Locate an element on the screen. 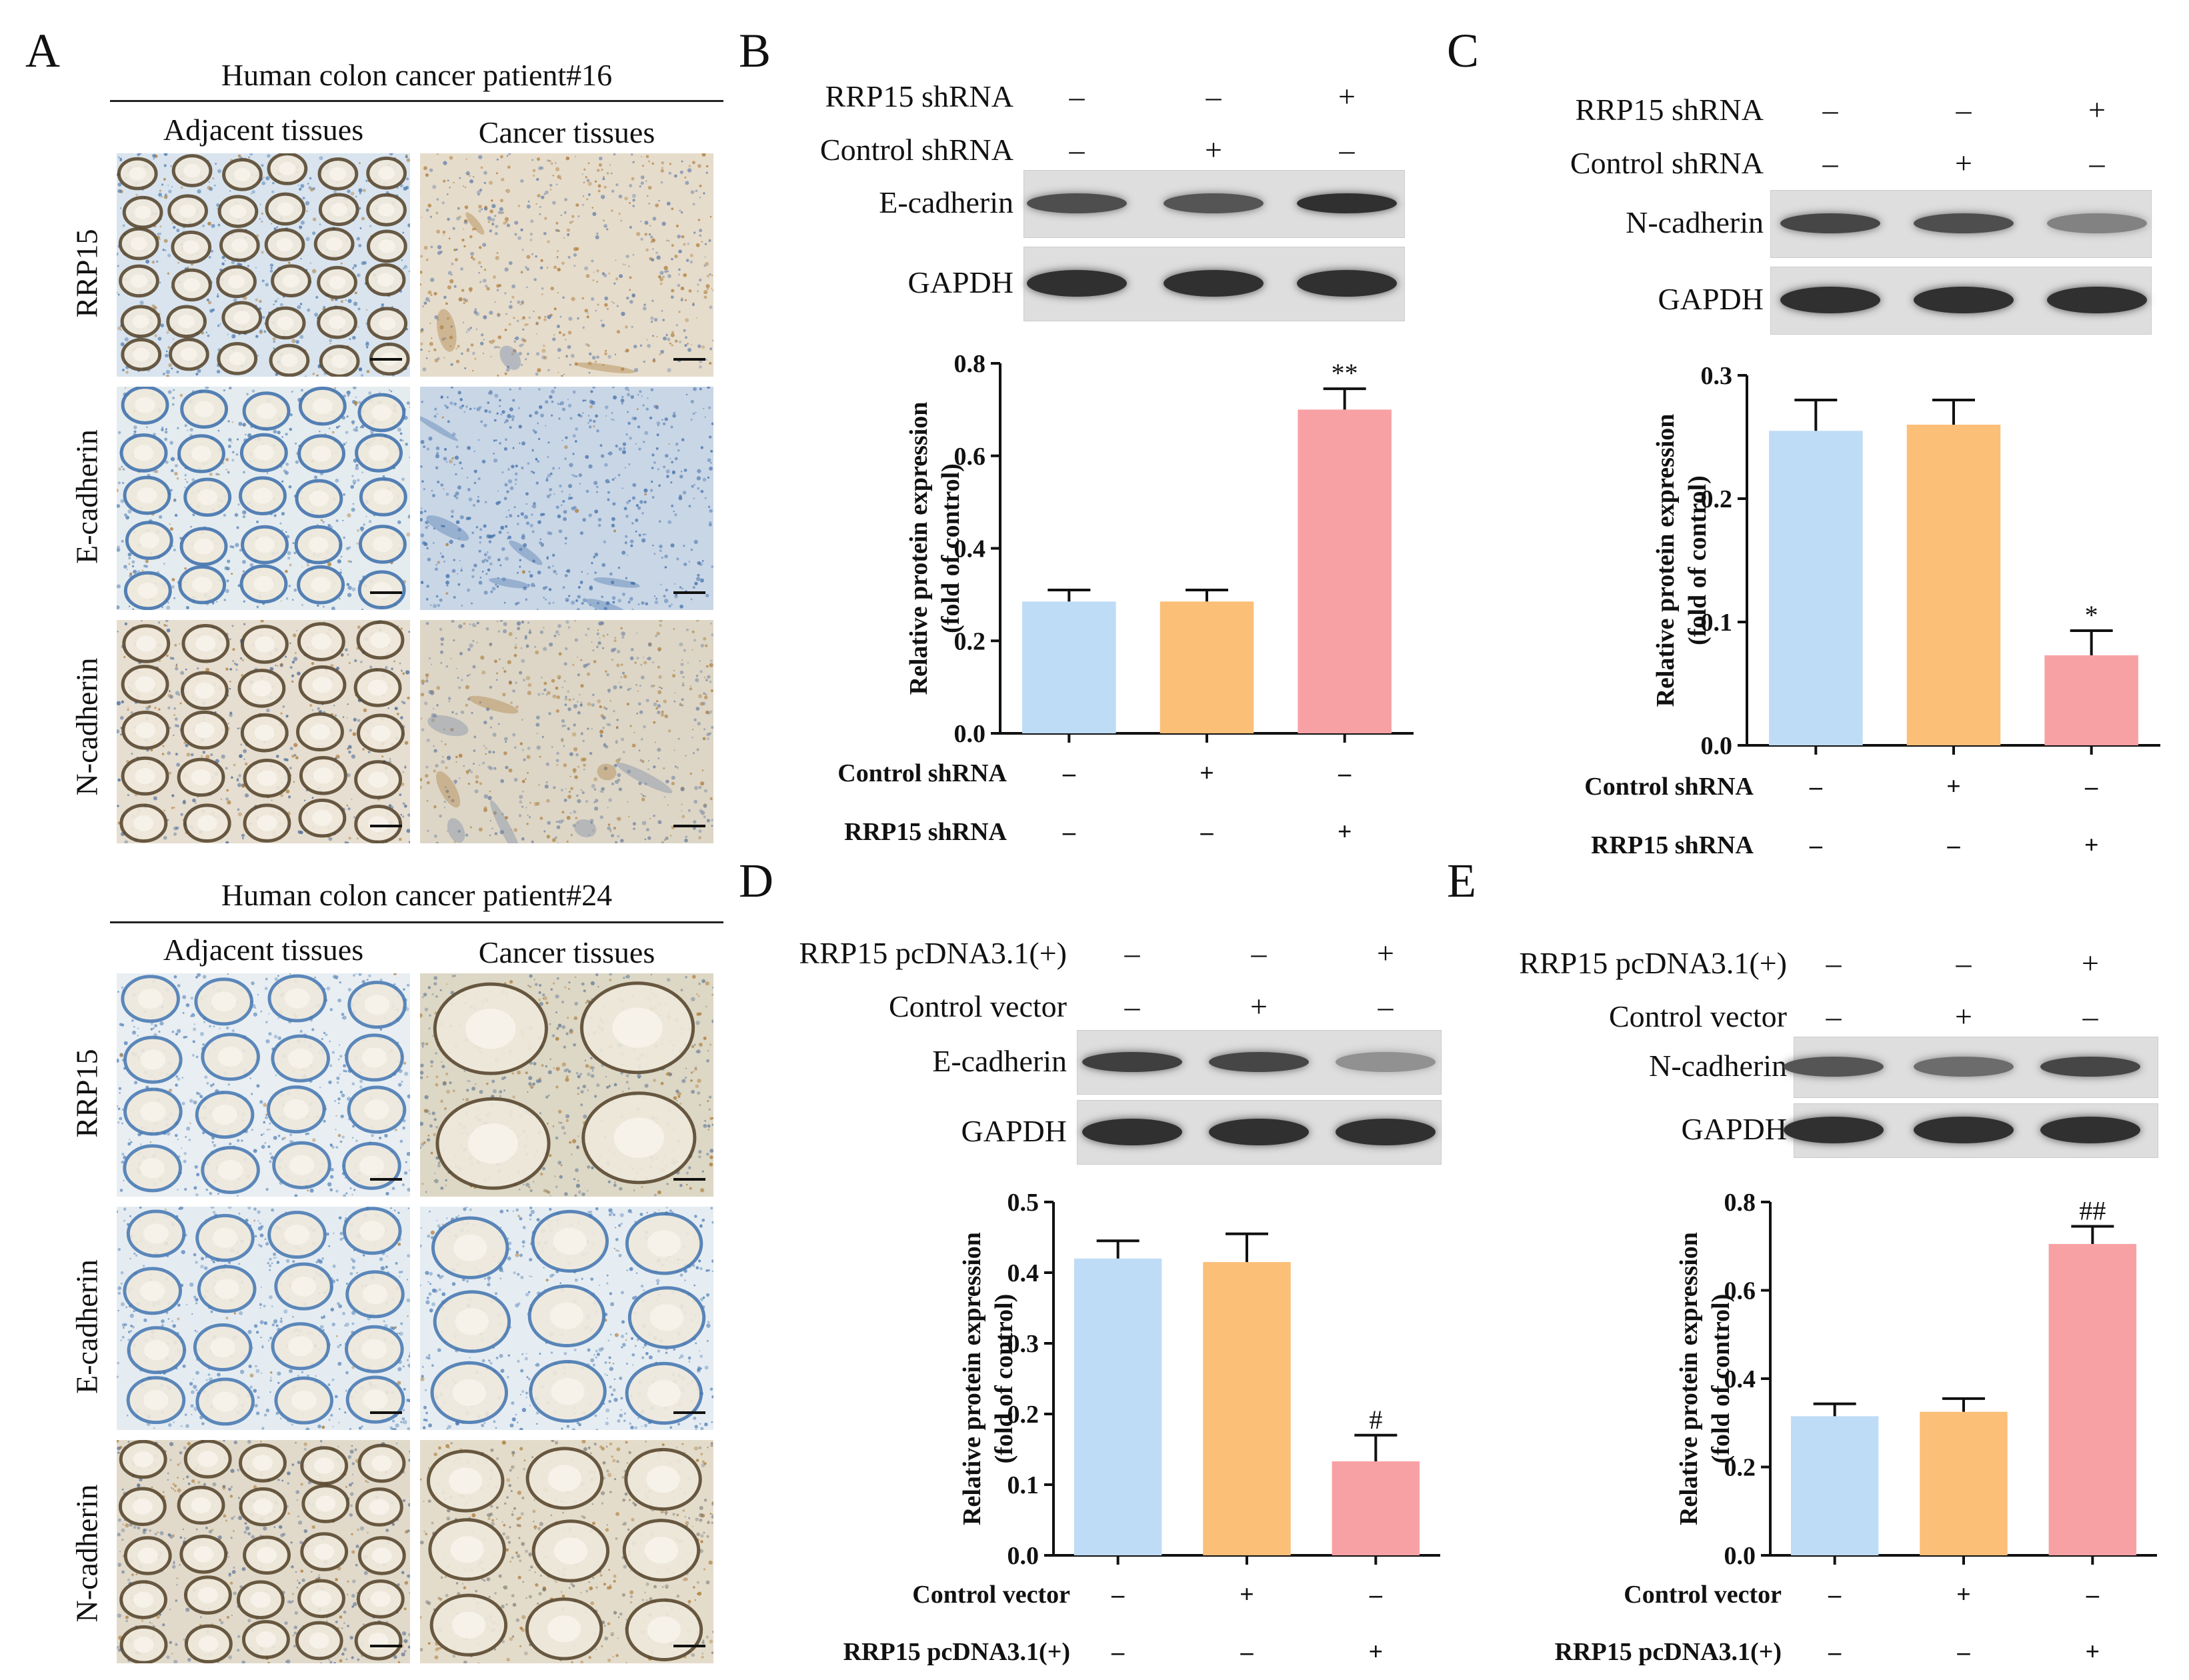 The height and width of the screenshot is (1680, 2189). blot-c-sign: + is located at coordinates (1963, 163).